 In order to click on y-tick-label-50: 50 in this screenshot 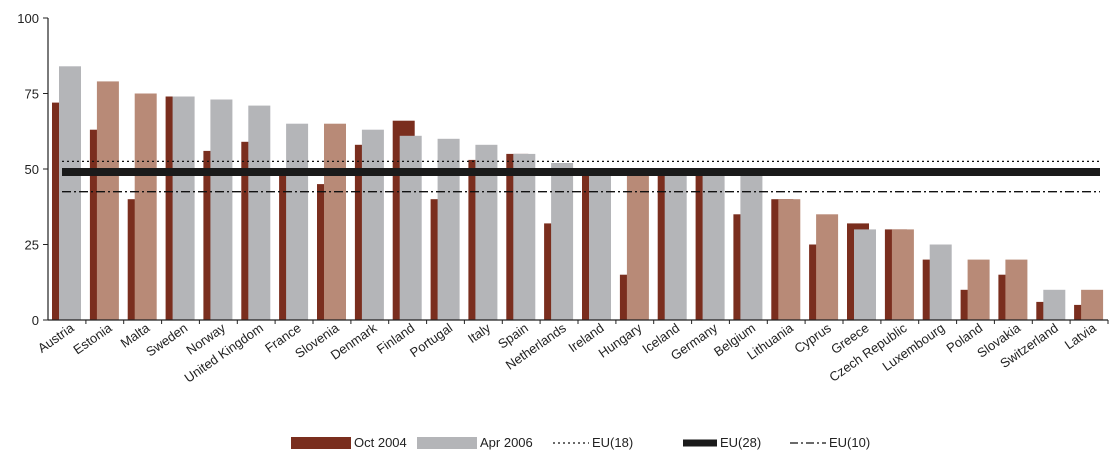, I will do `click(32, 169)`.